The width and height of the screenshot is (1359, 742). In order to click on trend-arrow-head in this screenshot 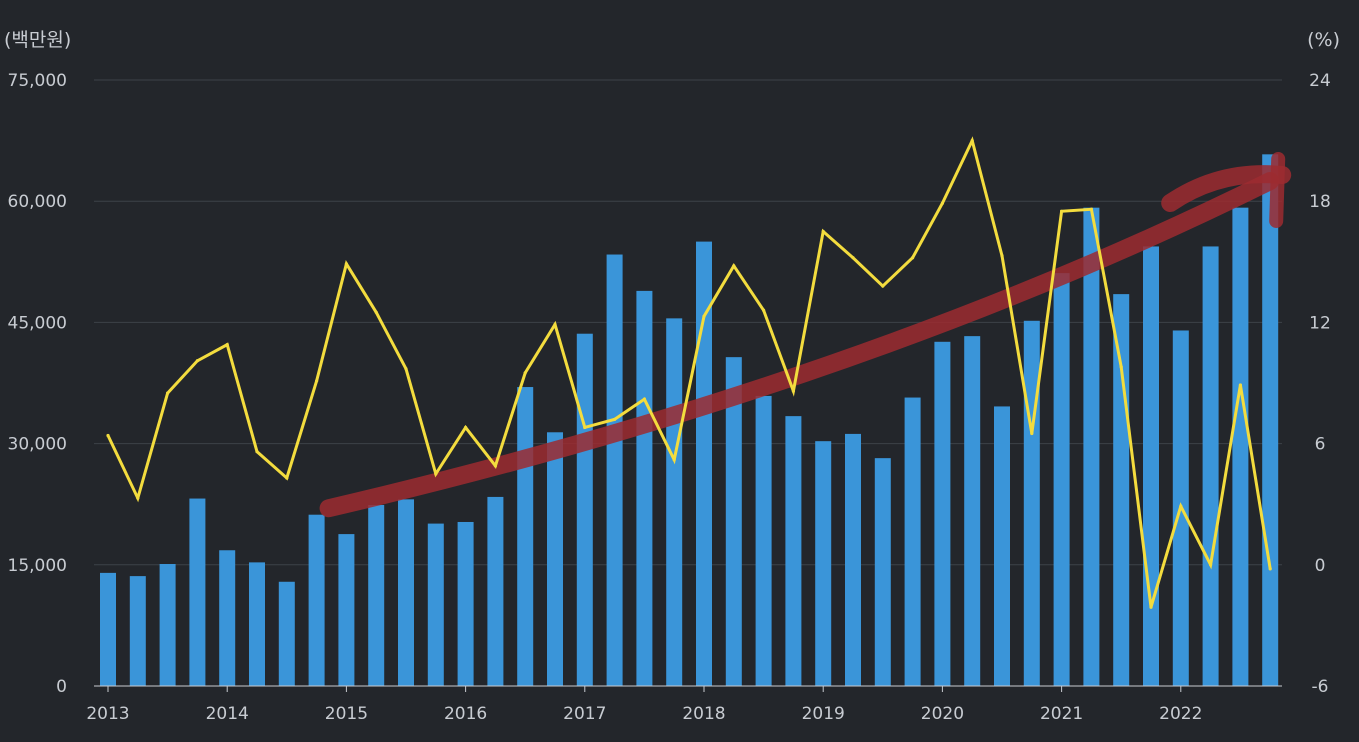, I will do `click(1226, 188)`.